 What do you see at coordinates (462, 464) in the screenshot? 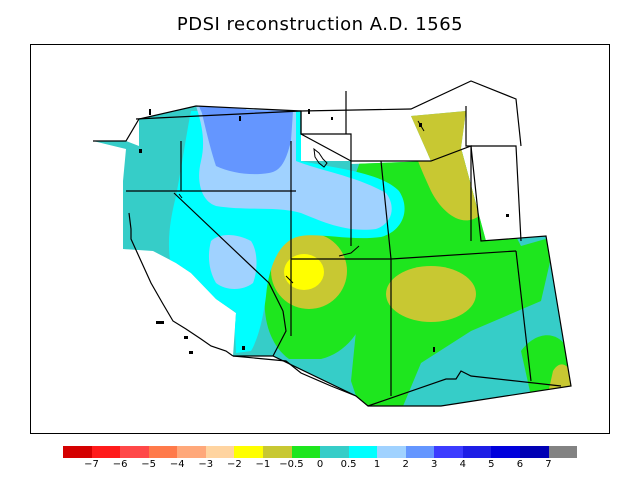
I see `legend-label: 4` at bounding box center [462, 464].